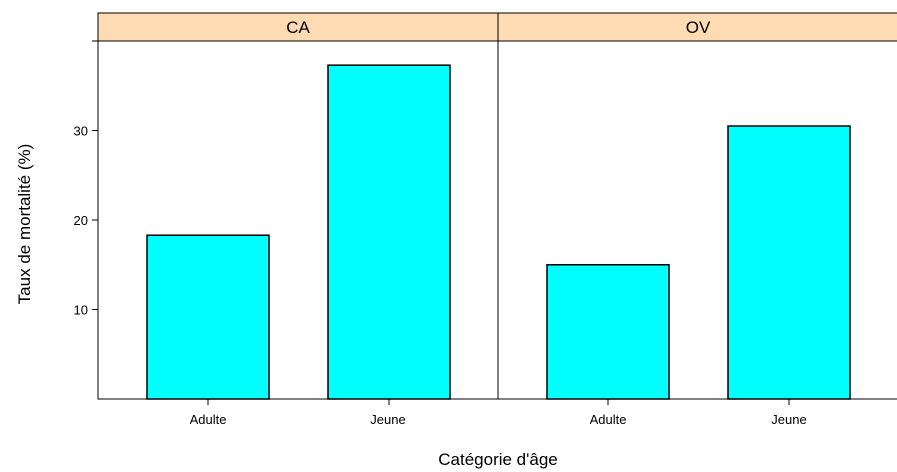  I want to click on strip-background-ov, so click(697, 27).